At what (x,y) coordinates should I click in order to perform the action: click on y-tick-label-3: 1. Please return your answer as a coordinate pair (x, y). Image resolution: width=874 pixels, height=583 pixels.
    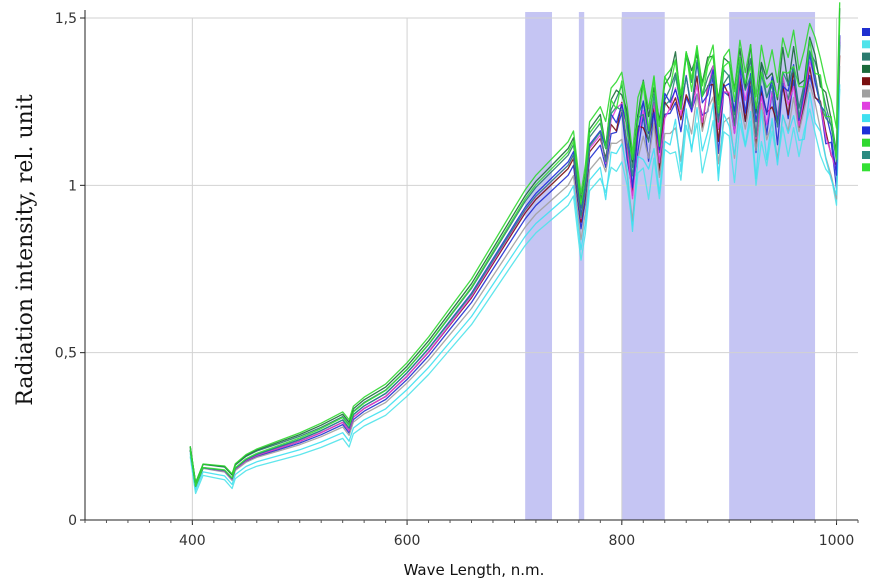
    Looking at the image, I should click on (72, 186).